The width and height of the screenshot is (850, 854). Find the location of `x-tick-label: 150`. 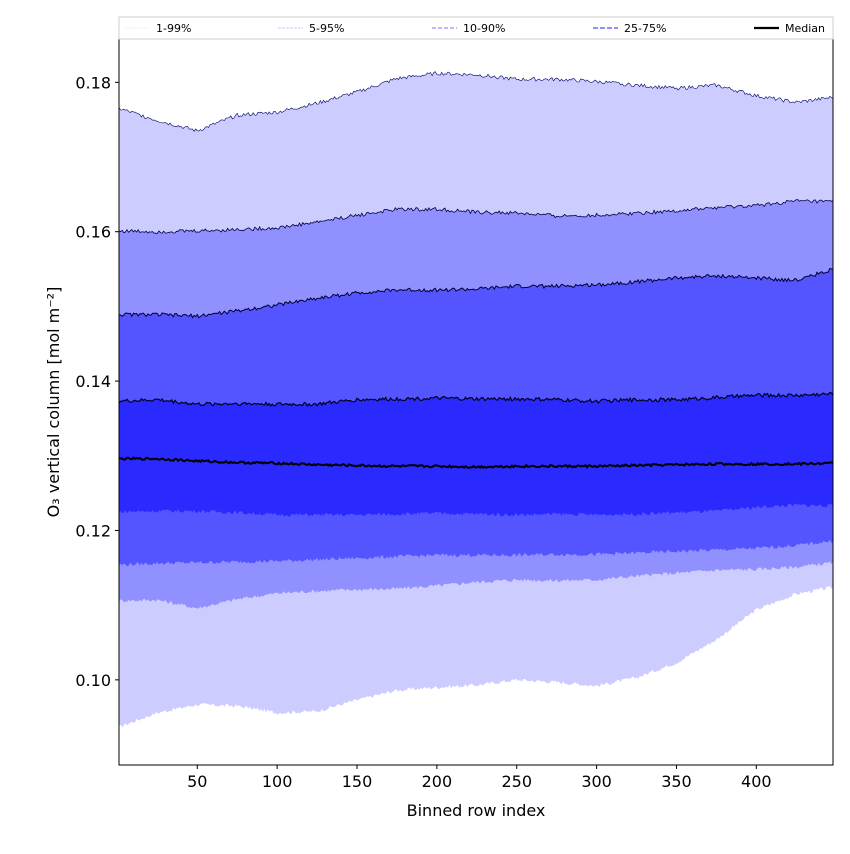

x-tick-label: 150 is located at coordinates (357, 781).